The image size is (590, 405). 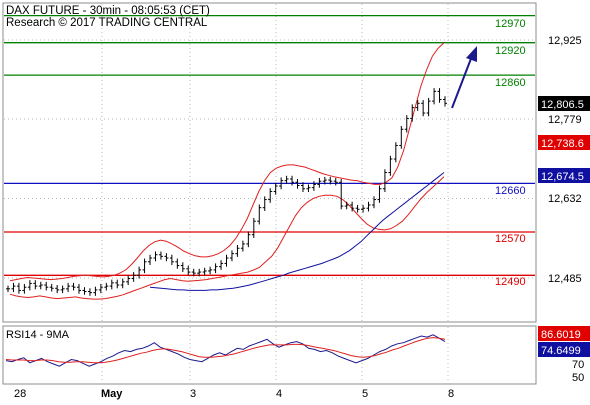 What do you see at coordinates (510, 239) in the screenshot?
I see `level-label-12570: 12570` at bounding box center [510, 239].